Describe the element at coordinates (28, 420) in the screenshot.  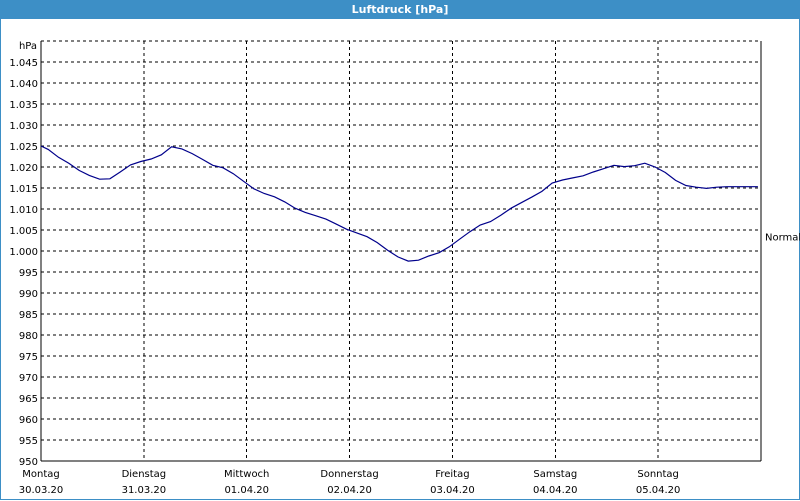
I see `y-tick-label: 960` at that location.